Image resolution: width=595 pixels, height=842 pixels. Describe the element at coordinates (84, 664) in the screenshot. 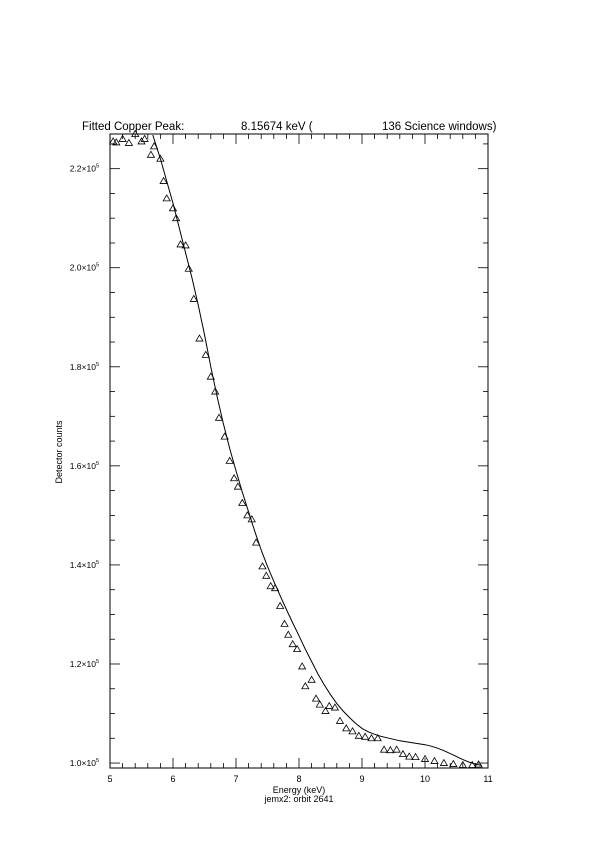

I see `y-tick-label: 1.2×10⁵` at that location.